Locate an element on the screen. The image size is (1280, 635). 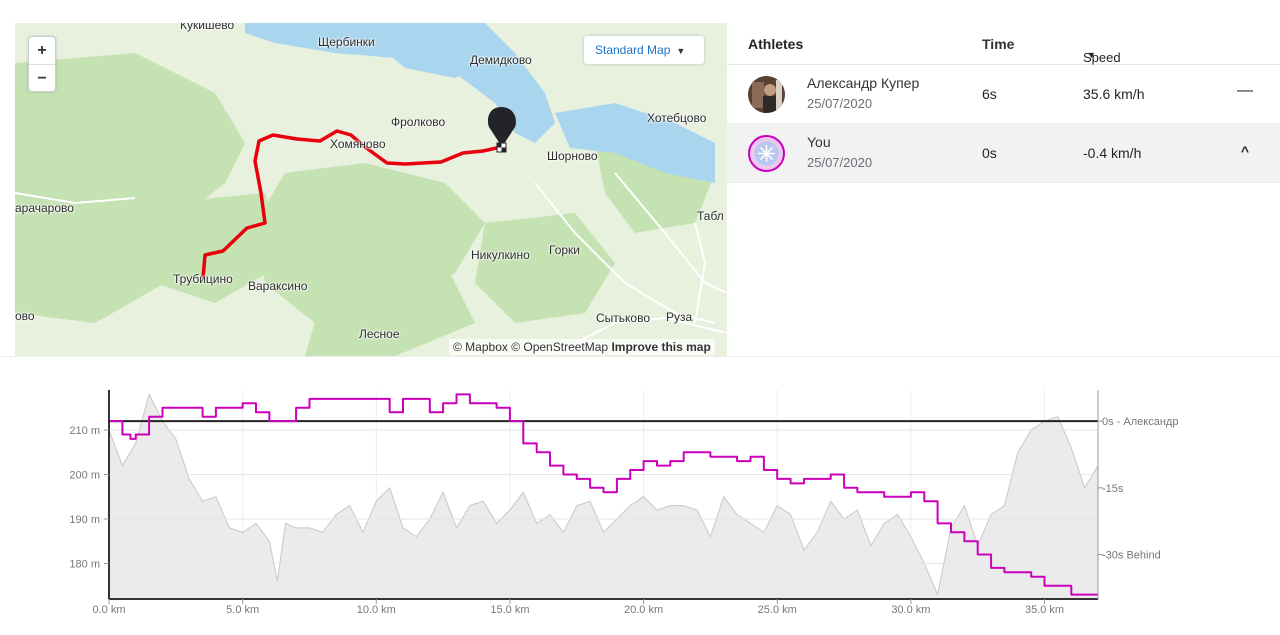
x-tick-label: 0.0 km is located at coordinates (108, 610).